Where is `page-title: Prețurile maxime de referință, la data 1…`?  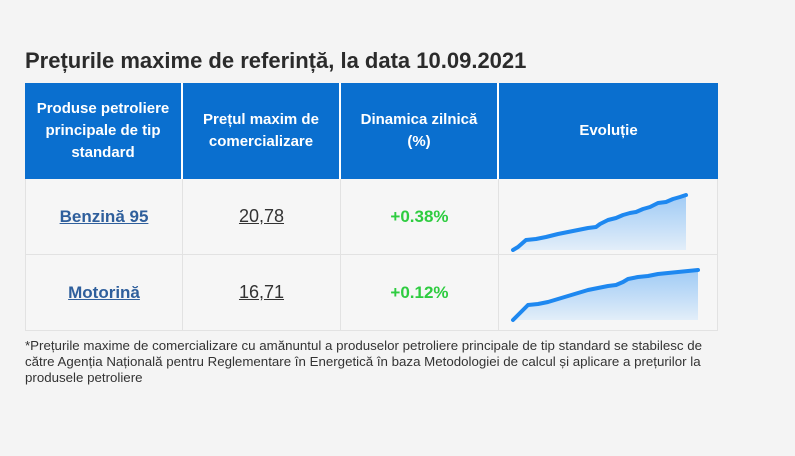
page-title: Prețurile maxime de referință, la data 1… is located at coordinates (276, 60).